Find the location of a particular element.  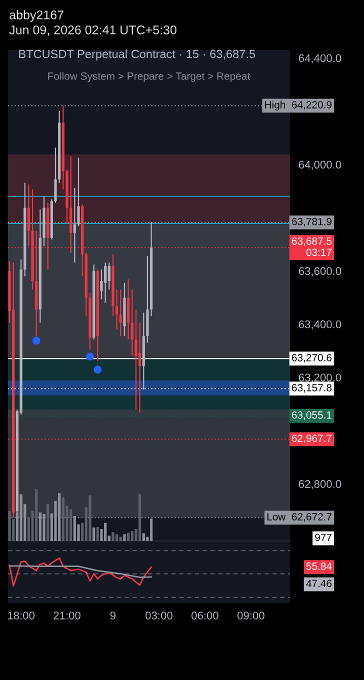

text: 55.84 is located at coordinates (319, 566).